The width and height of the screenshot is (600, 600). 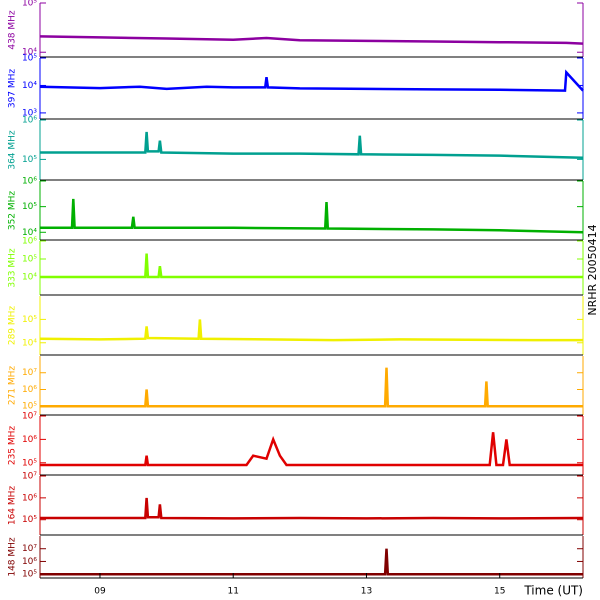 I want to click on x-tick-label: 13, so click(x=366, y=592).